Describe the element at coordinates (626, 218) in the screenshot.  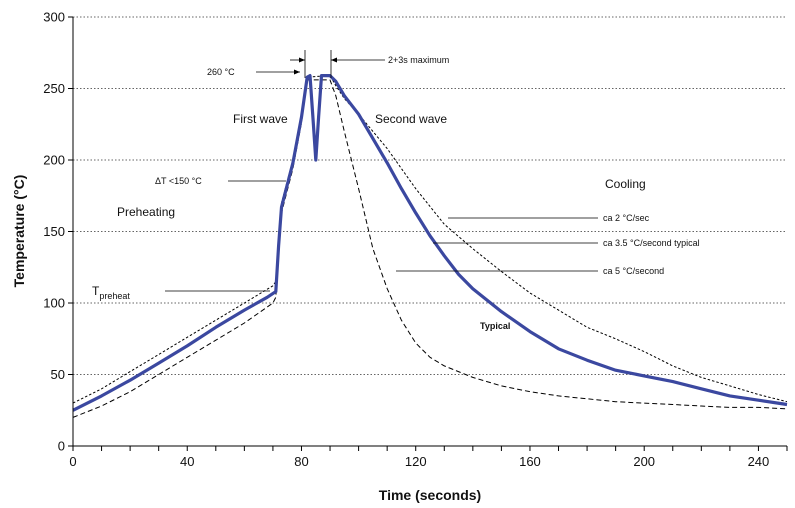
I see `rate-upper-label: ca 2 °C/sec` at that location.